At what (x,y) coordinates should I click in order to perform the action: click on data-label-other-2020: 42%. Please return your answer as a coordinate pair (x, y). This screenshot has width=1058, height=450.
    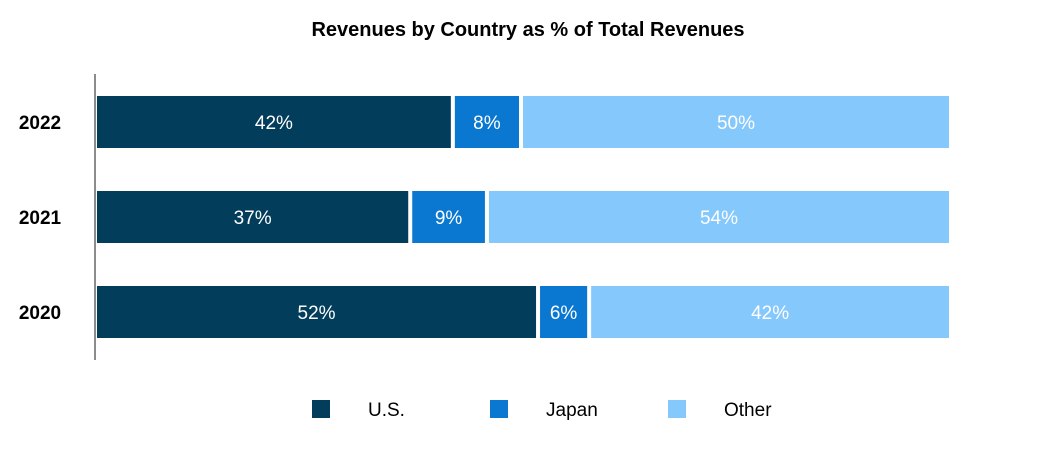
    Looking at the image, I should click on (770, 313).